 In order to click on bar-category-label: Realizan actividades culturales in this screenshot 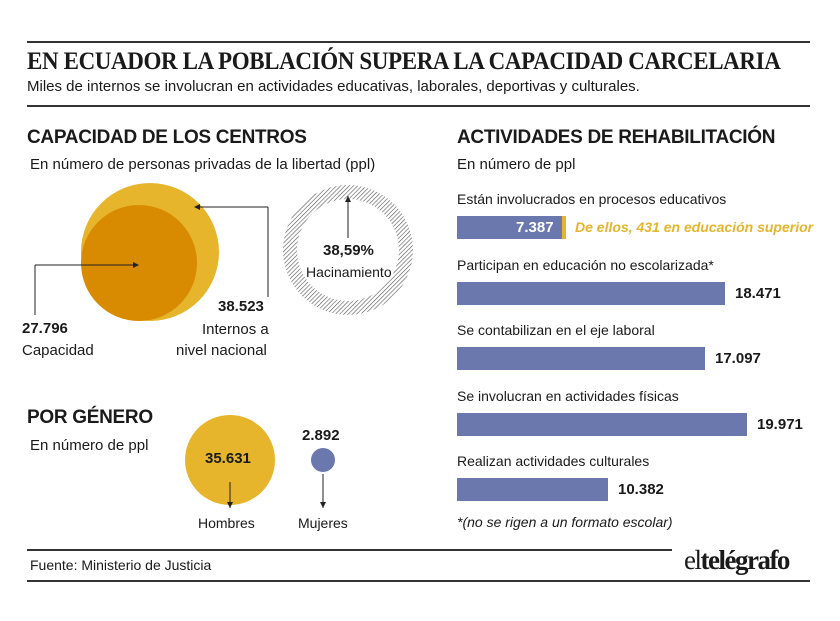, I will do `click(553, 461)`.